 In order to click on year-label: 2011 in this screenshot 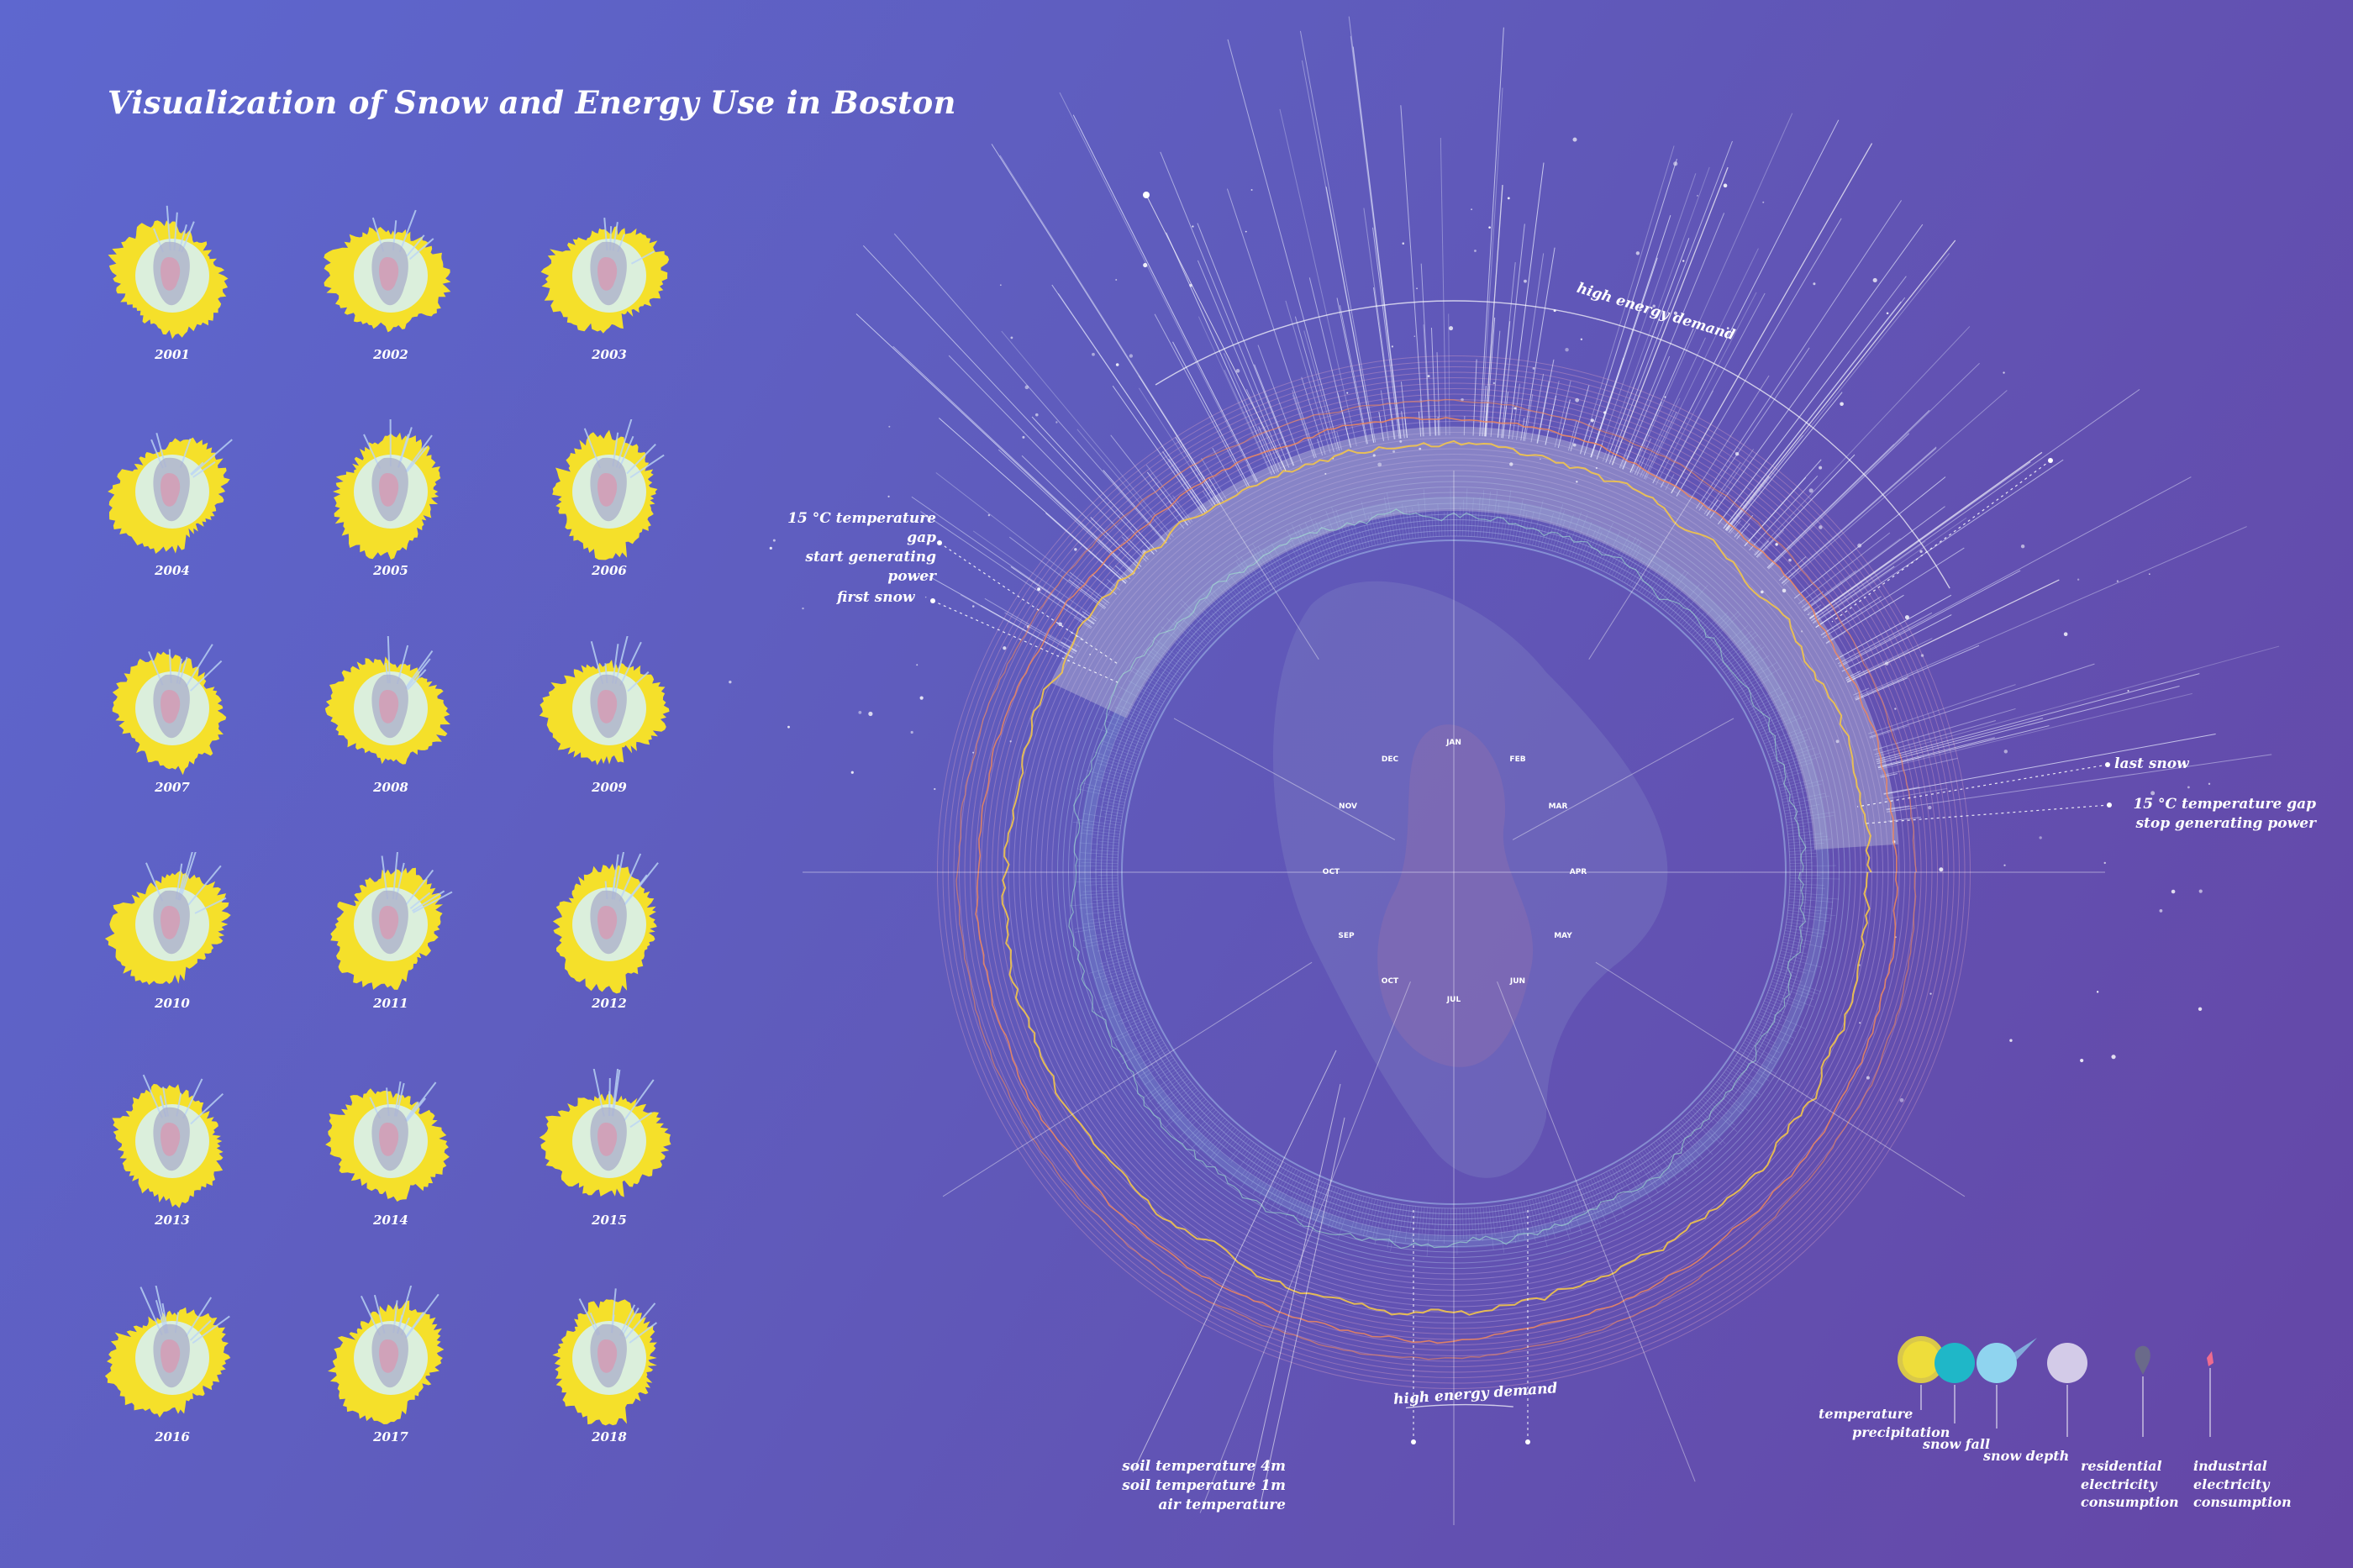, I will do `click(390, 1004)`.